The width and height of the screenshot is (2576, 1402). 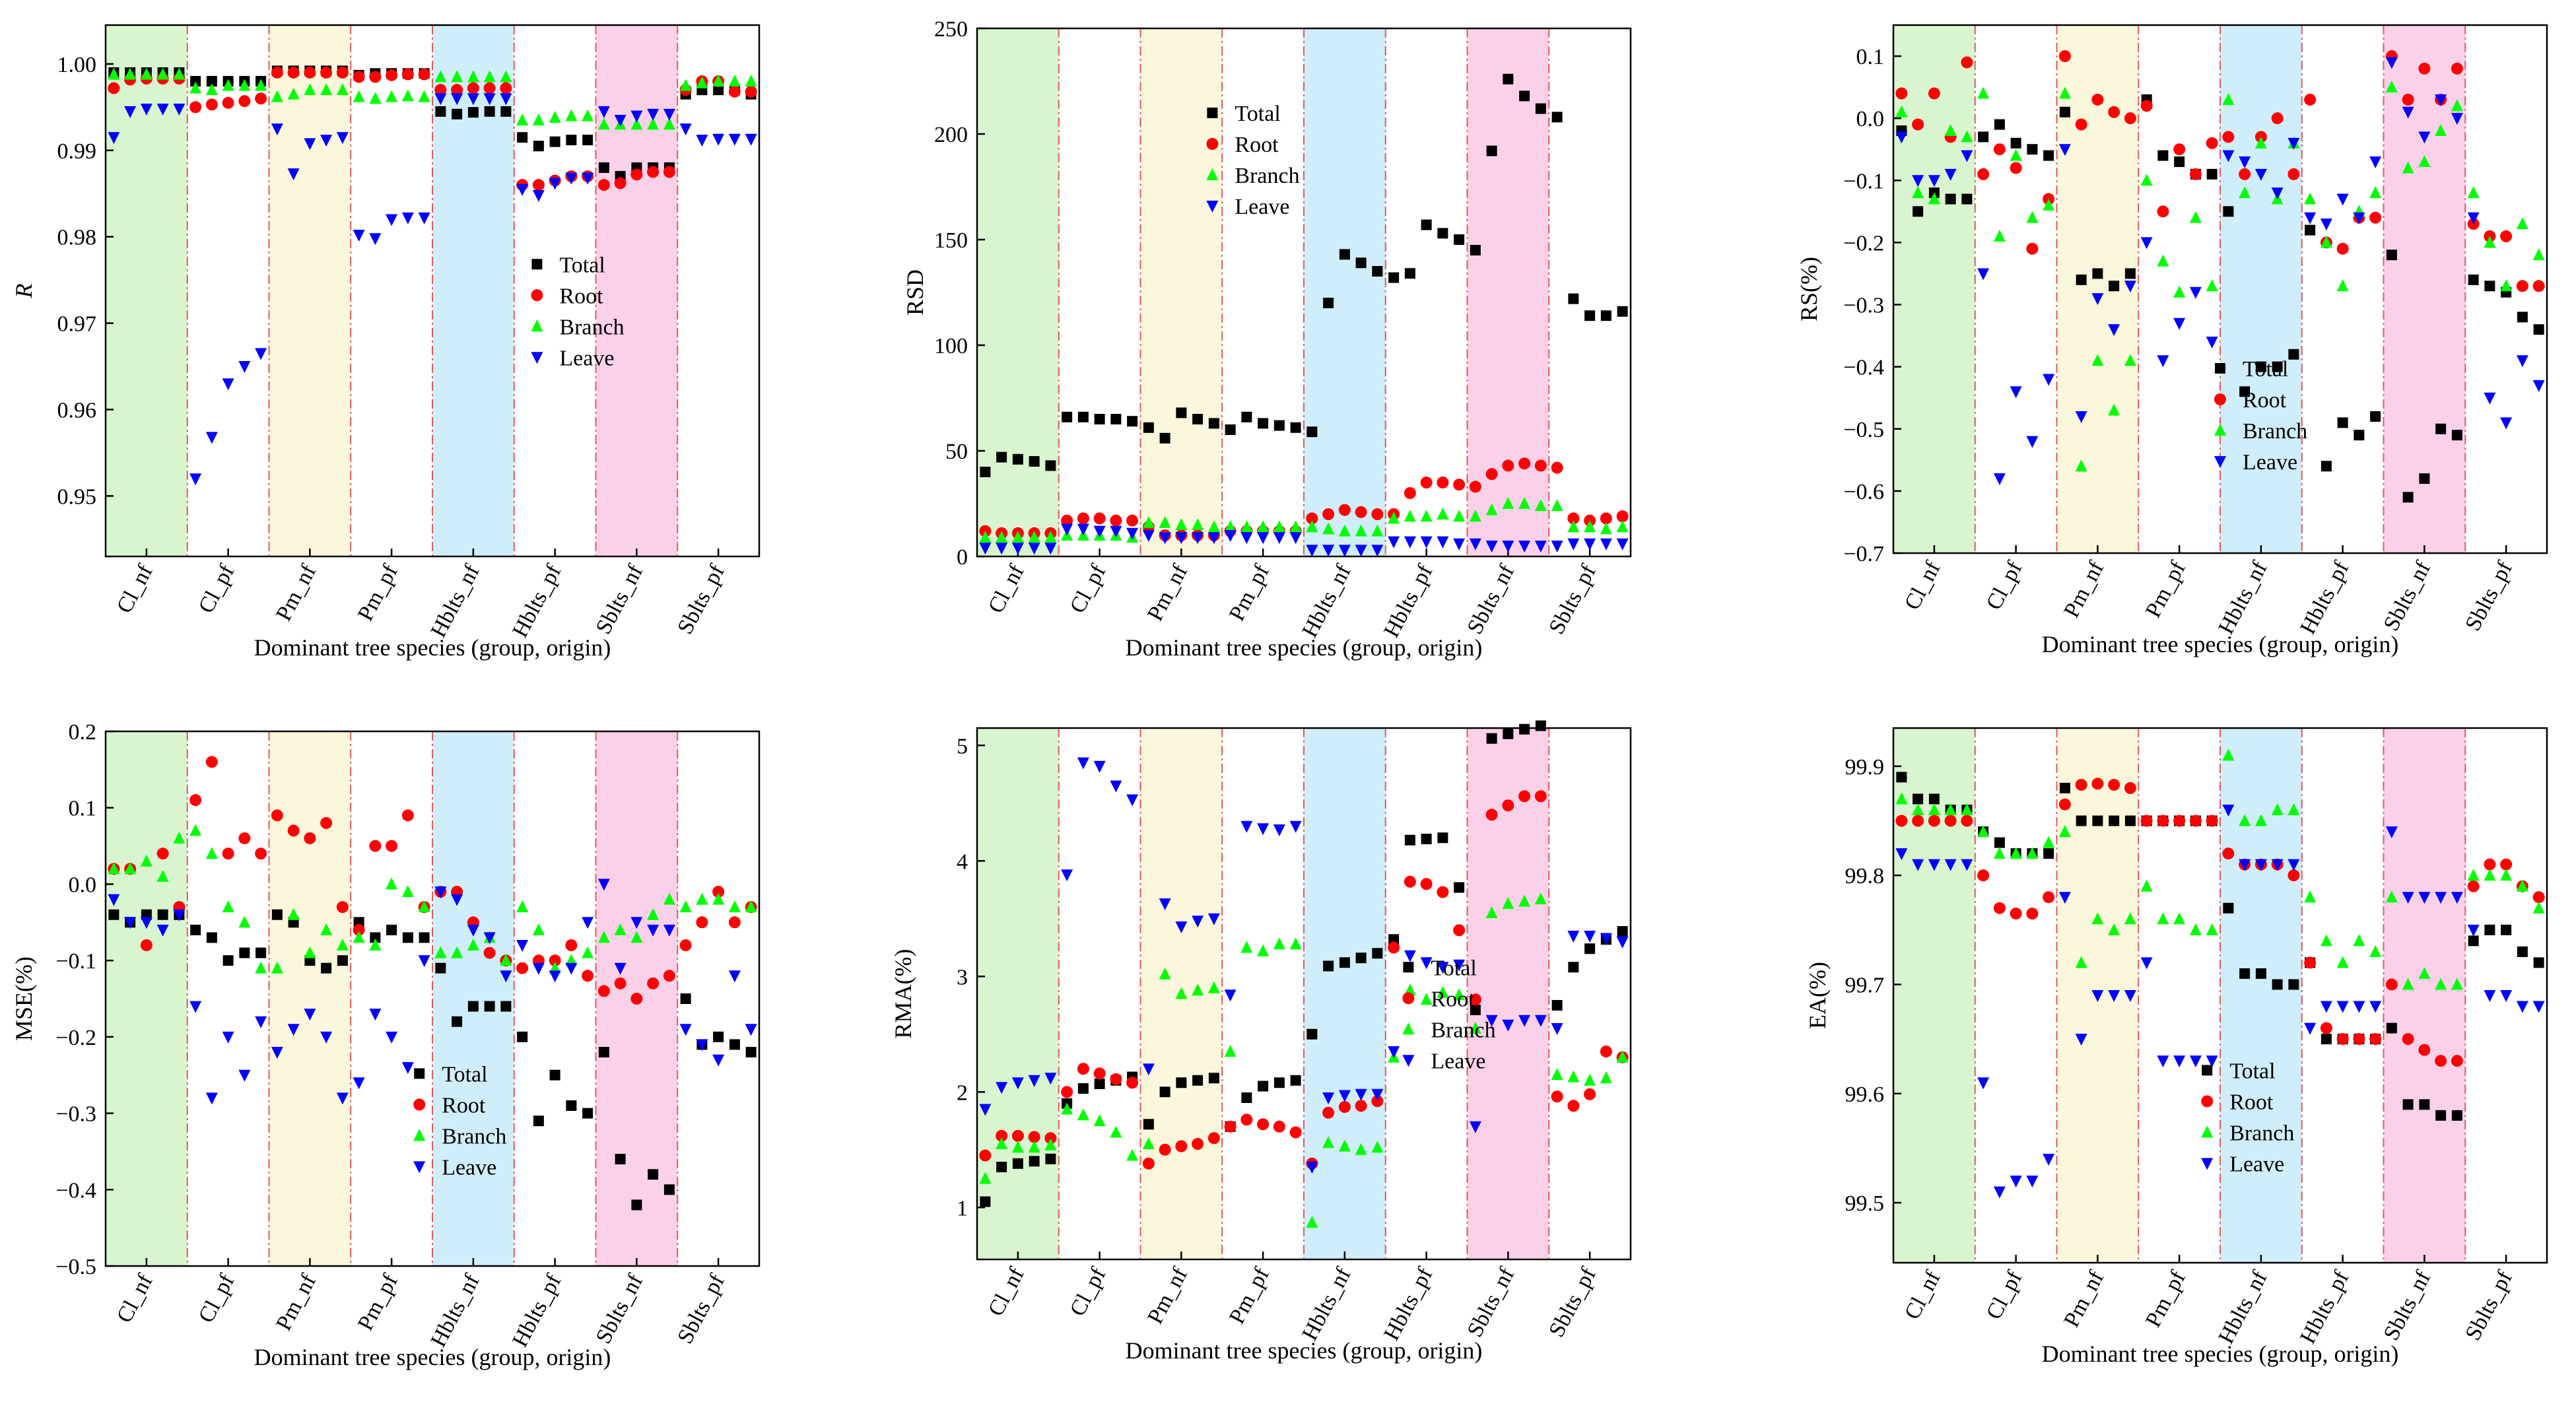 I want to click on y-tick-label: 0.95, so click(x=77, y=496).